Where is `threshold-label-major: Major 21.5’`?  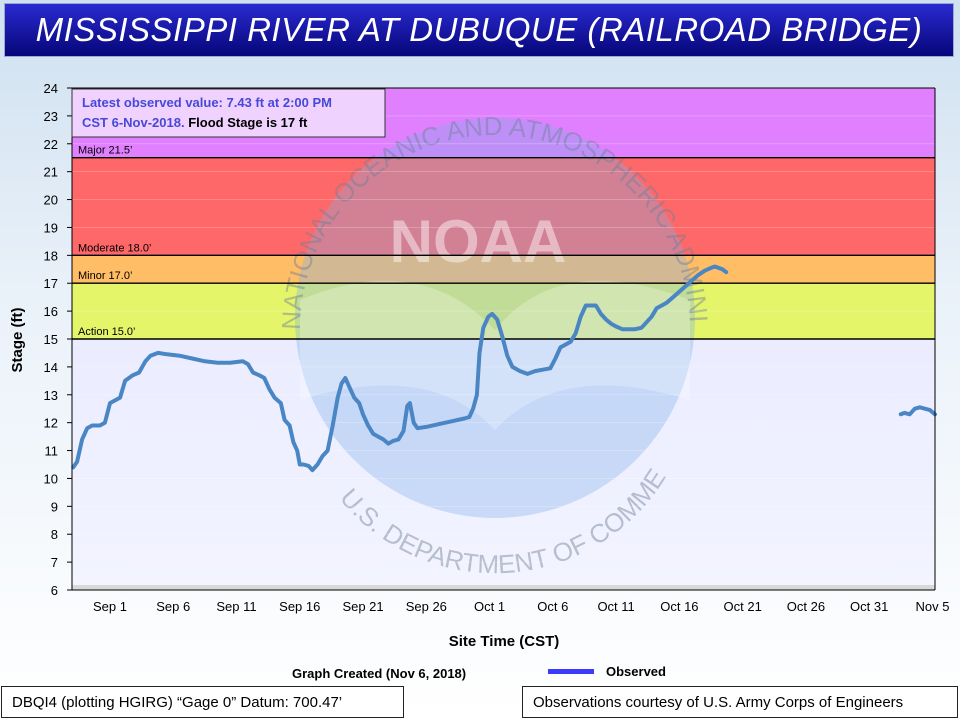 threshold-label-major: Major 21.5’ is located at coordinates (105, 151).